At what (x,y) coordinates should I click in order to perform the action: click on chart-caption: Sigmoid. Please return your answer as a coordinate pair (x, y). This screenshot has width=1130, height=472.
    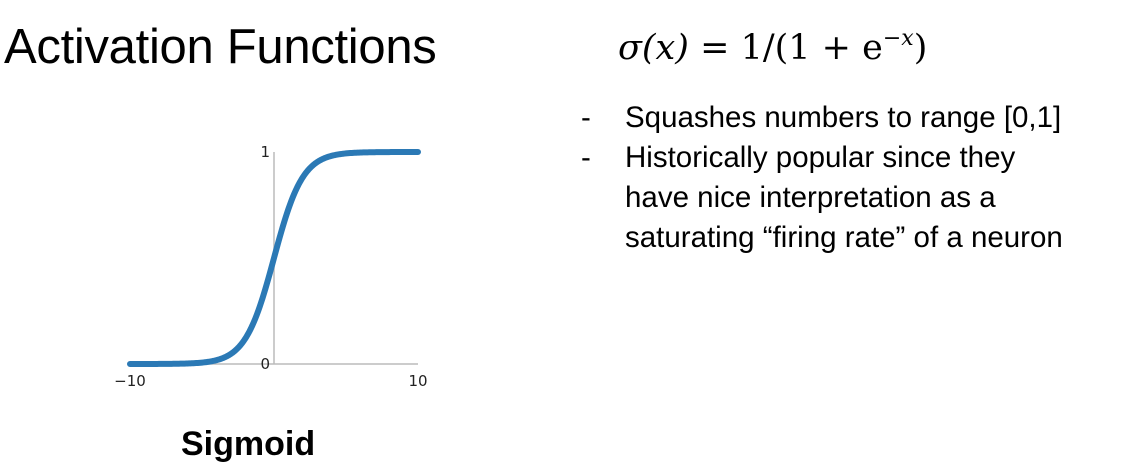
    Looking at the image, I should click on (248, 444).